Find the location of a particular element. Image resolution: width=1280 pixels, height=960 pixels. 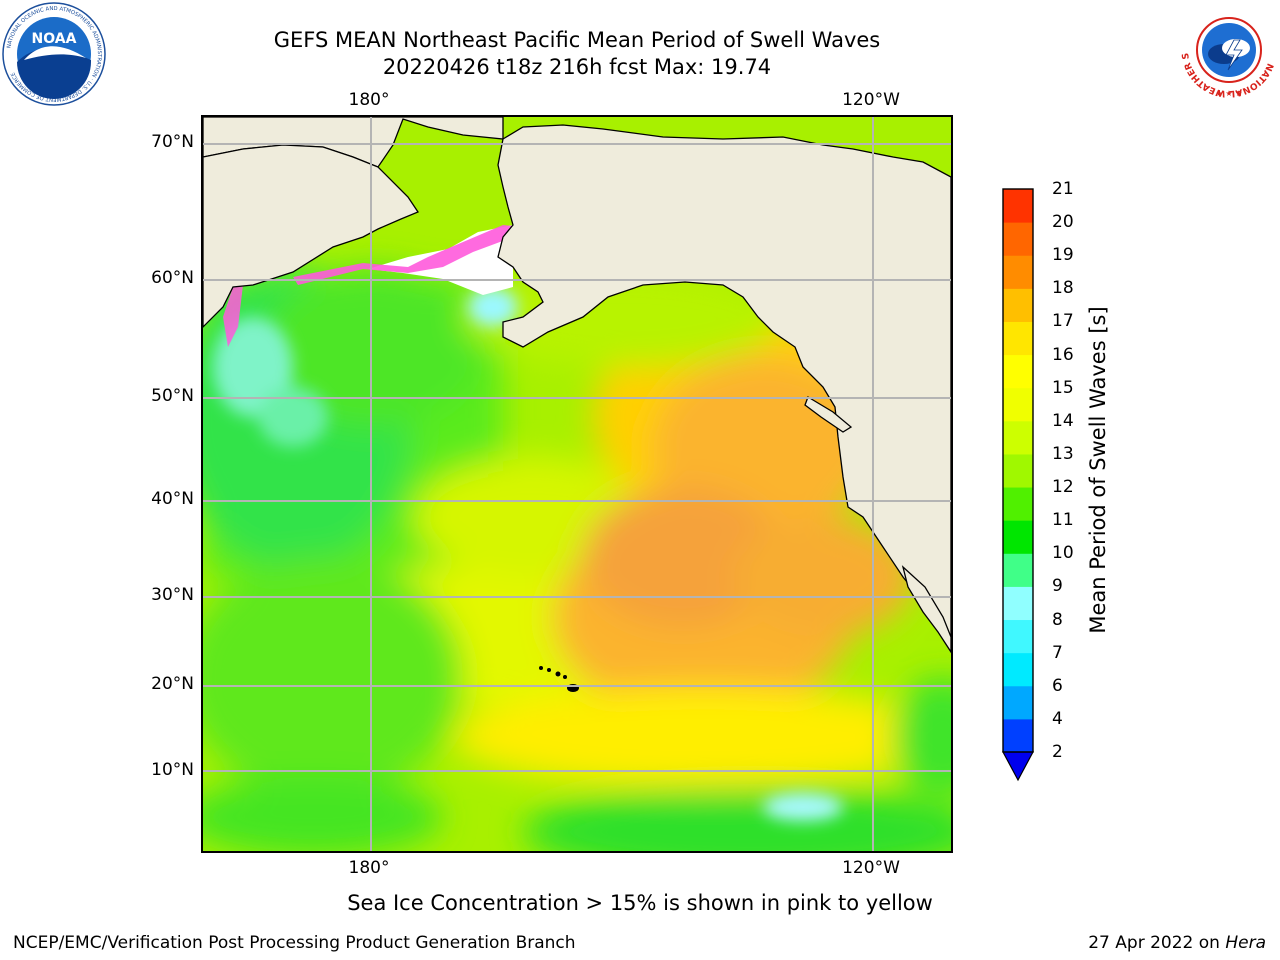

colorbar-label-15: 15 is located at coordinates (1063, 387).